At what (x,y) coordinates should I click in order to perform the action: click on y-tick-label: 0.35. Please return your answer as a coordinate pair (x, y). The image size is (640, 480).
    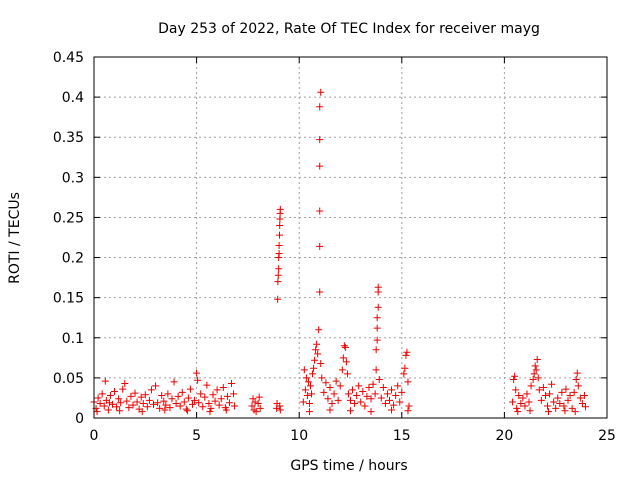
    Looking at the image, I should click on (68, 138).